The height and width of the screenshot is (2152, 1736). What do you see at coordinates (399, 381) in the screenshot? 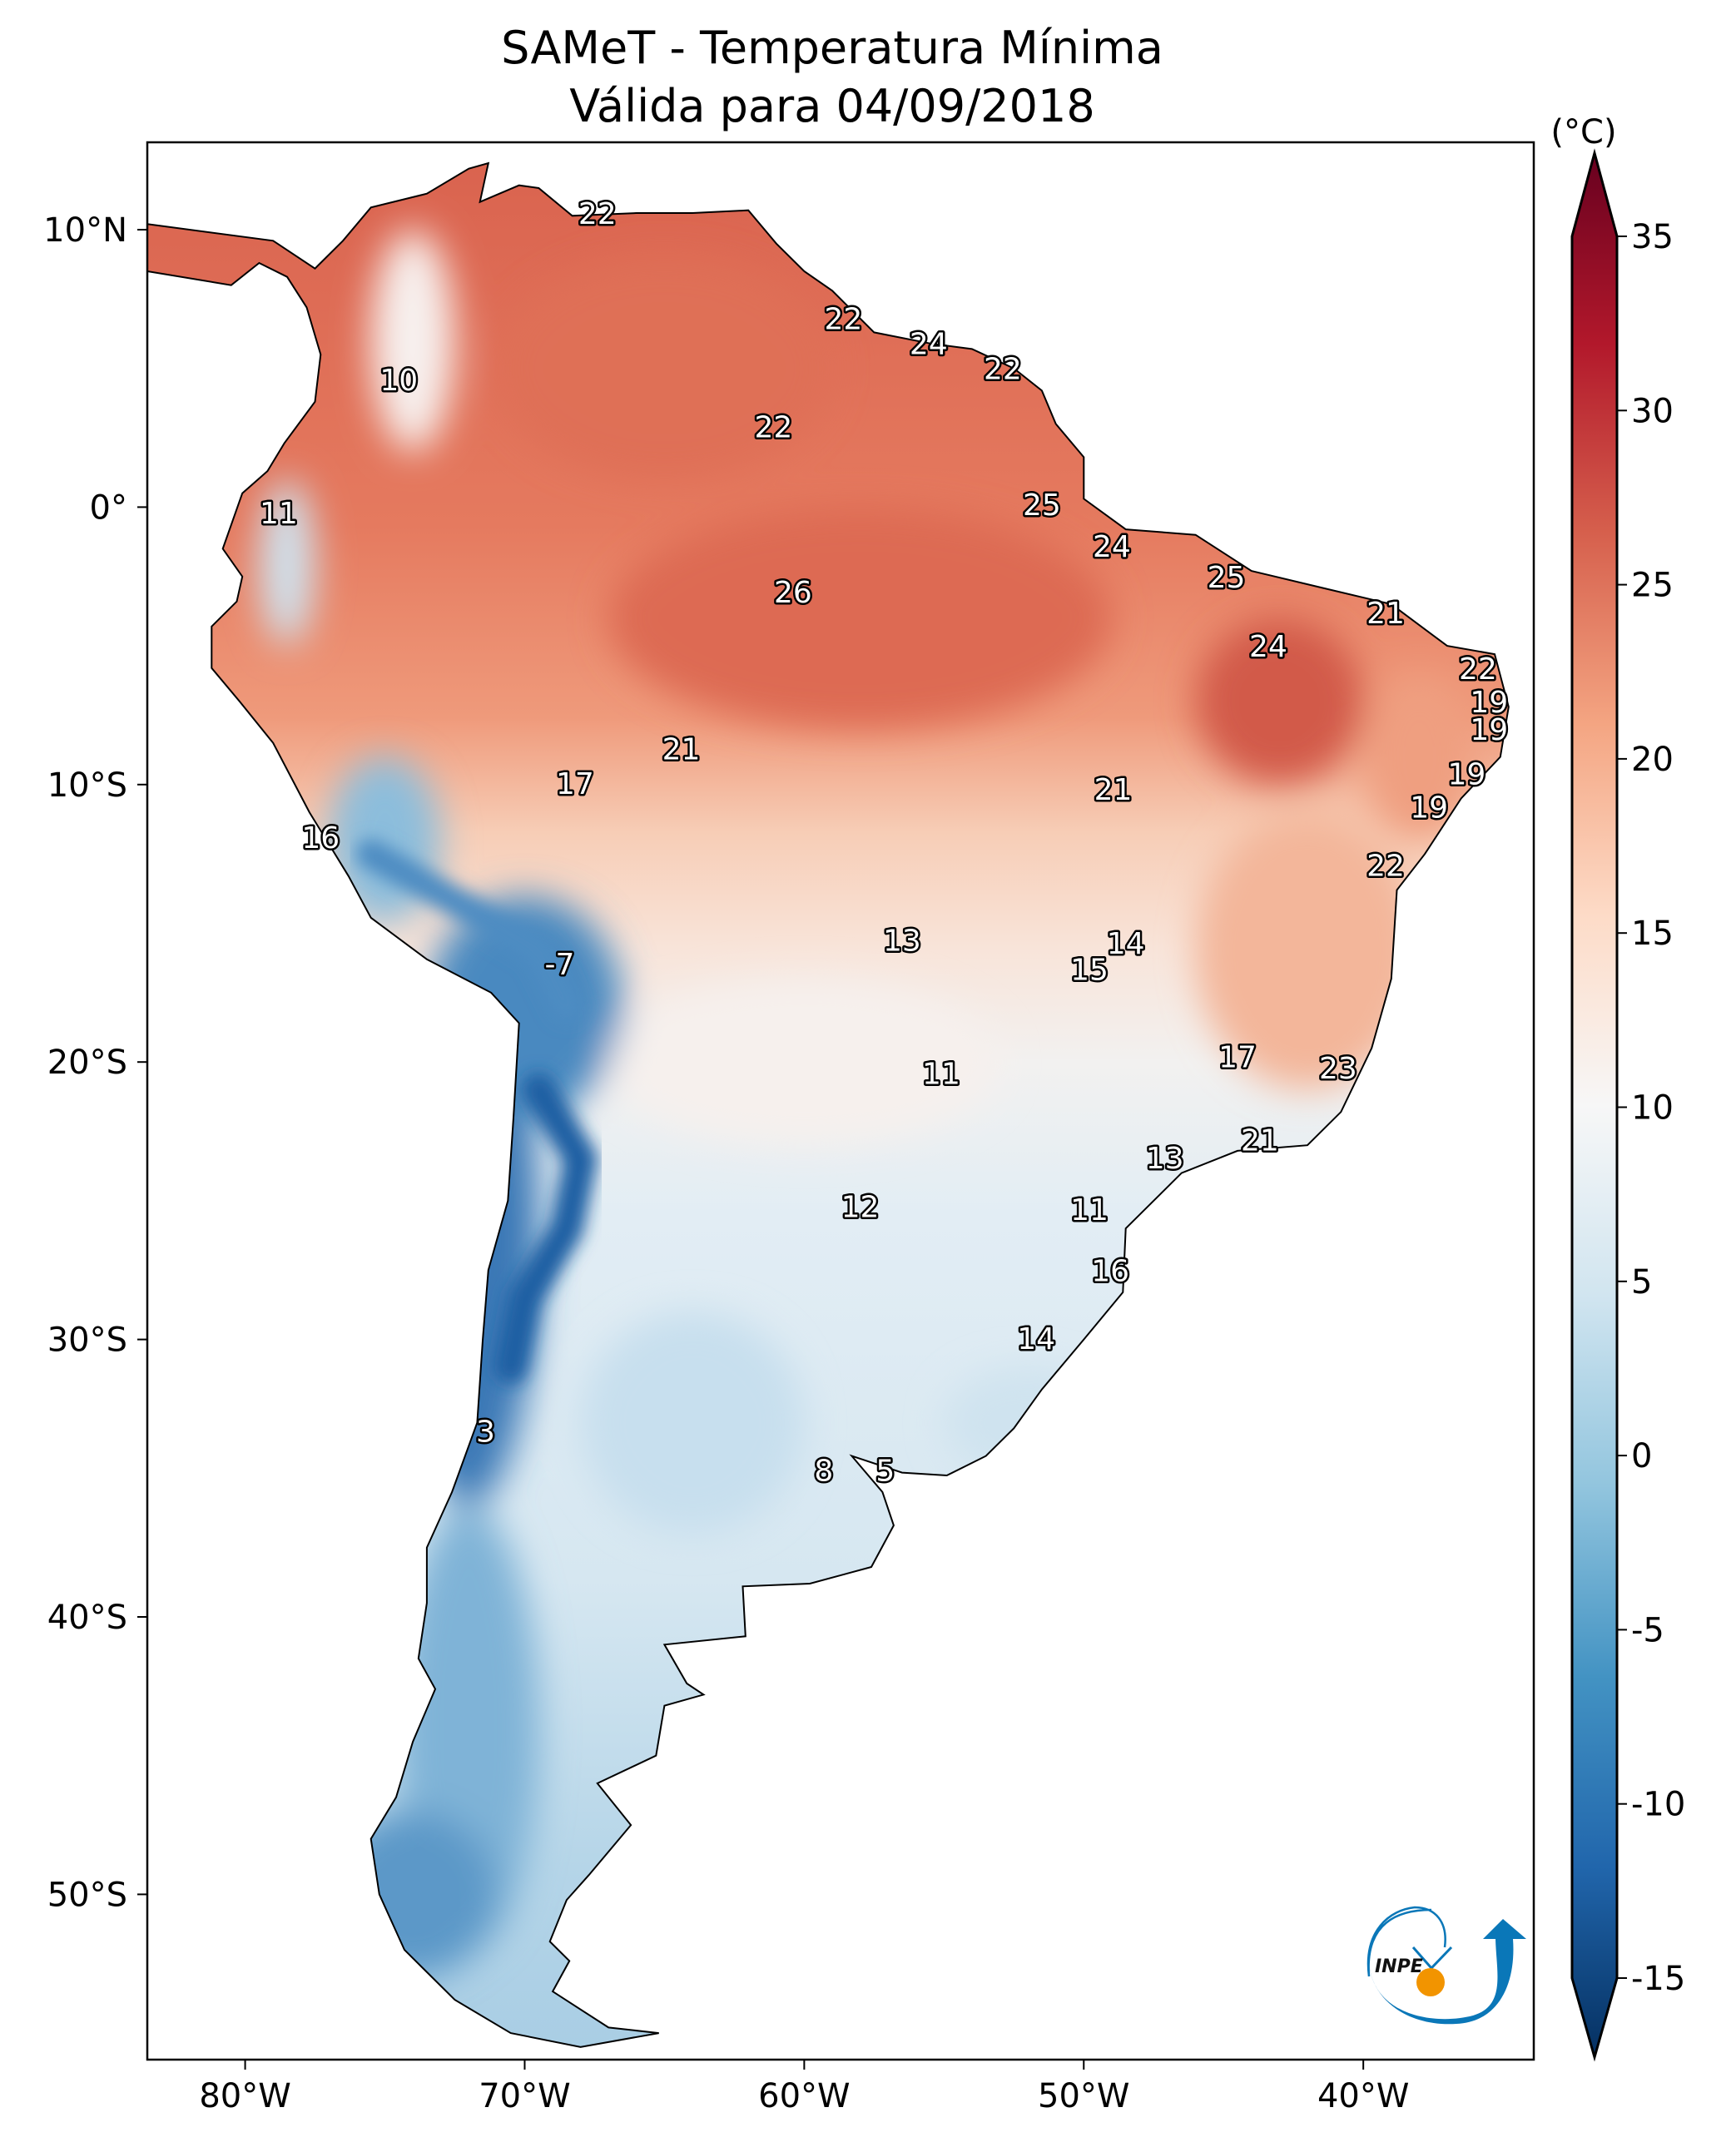
I see `station-temperature-label: 10` at bounding box center [399, 381].